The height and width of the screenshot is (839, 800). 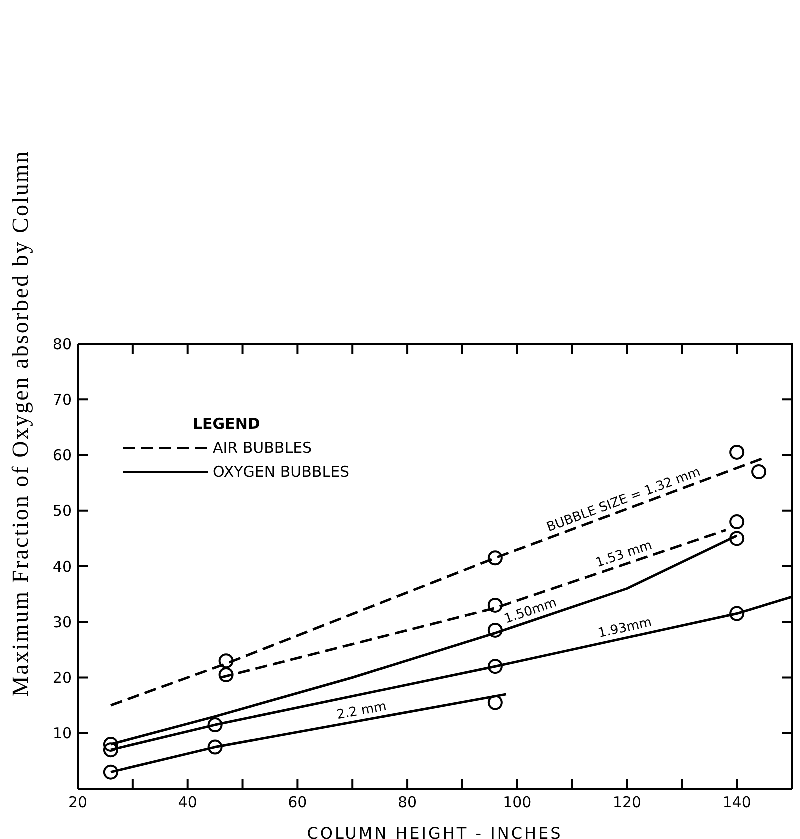 I want to click on x-axis-title: COLUMN HEIGHT - INCHES, so click(x=435, y=831).